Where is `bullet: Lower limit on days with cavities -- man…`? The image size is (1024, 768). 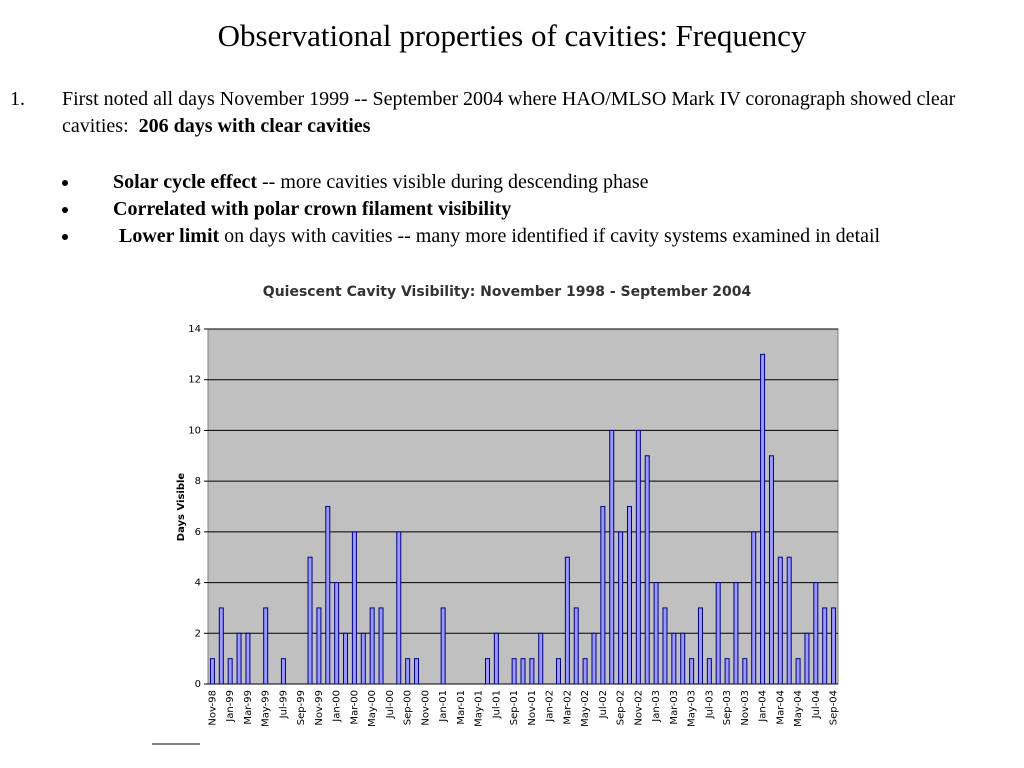 bullet: Lower limit on days with cavities -- man… is located at coordinates (499, 236).